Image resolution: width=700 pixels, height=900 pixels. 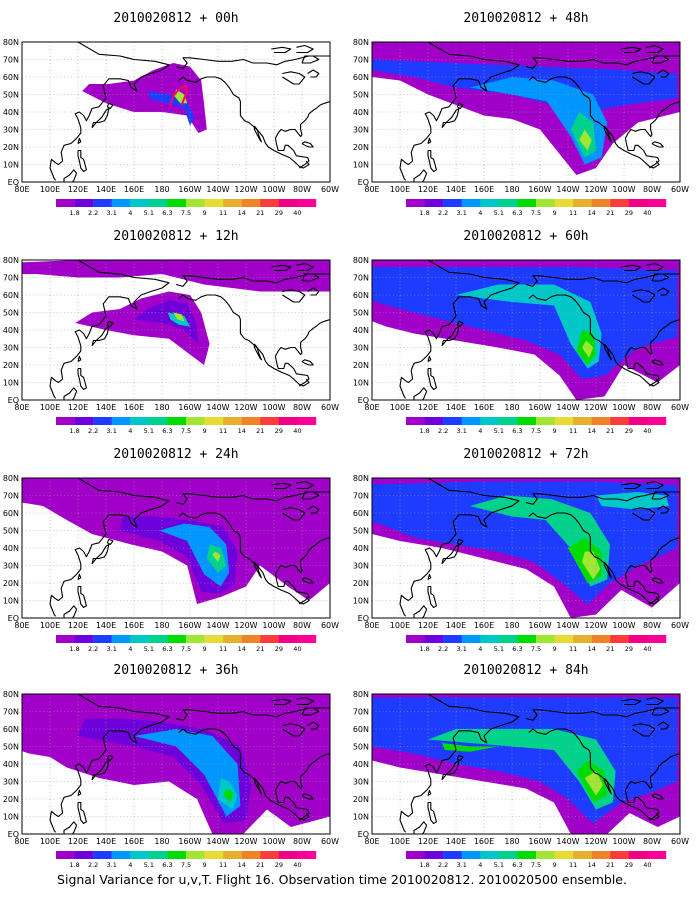 What do you see at coordinates (428, 625) in the screenshot?
I see `longitude-label: 120E` at bounding box center [428, 625].